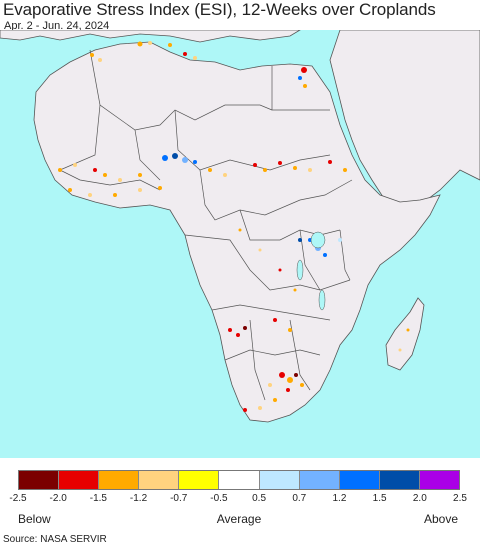  Describe the element at coordinates (58, 498) in the screenshot. I see `legend-tick-label: -2.0` at that location.